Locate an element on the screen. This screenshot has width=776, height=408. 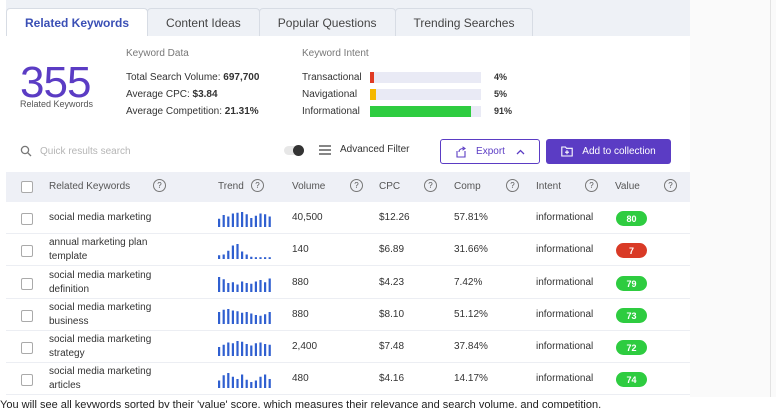
keyword-cell: social media marketing is located at coordinates (109, 218).